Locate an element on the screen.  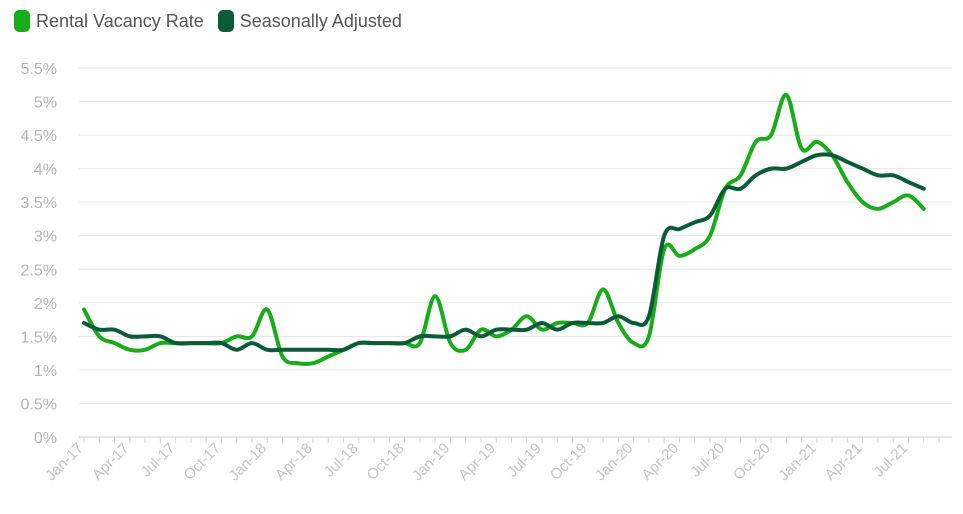
x-tick-label: Jan-18 is located at coordinates (248, 462).